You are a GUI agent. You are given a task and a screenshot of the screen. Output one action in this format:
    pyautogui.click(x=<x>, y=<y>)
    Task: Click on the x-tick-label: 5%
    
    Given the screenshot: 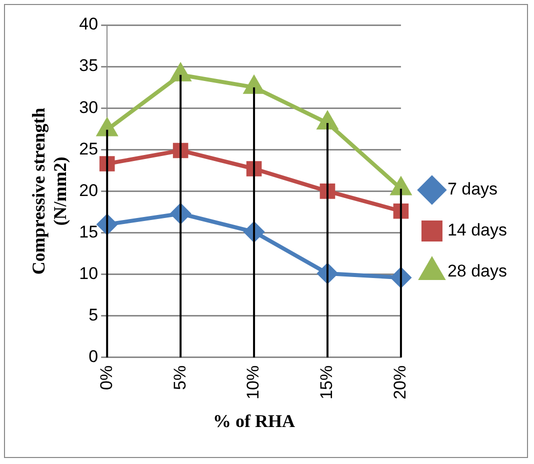 What is the action you would take?
    pyautogui.click(x=180, y=377)
    